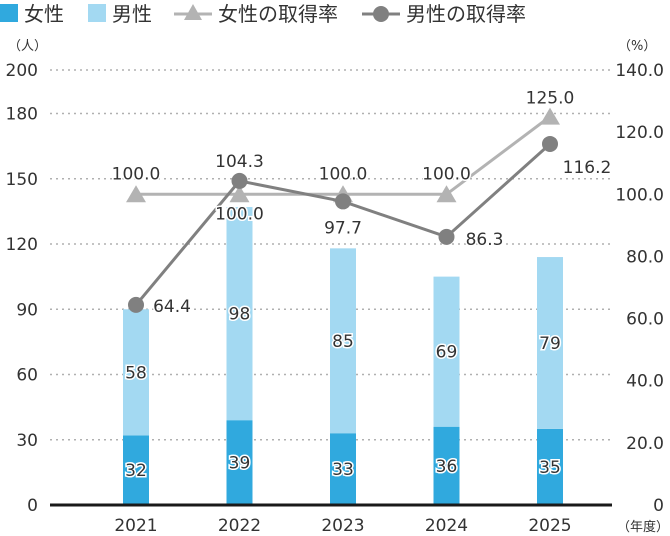 This screenshot has width=670, height=536. I want to click on left-axis-tick-label: 0, so click(32, 506).